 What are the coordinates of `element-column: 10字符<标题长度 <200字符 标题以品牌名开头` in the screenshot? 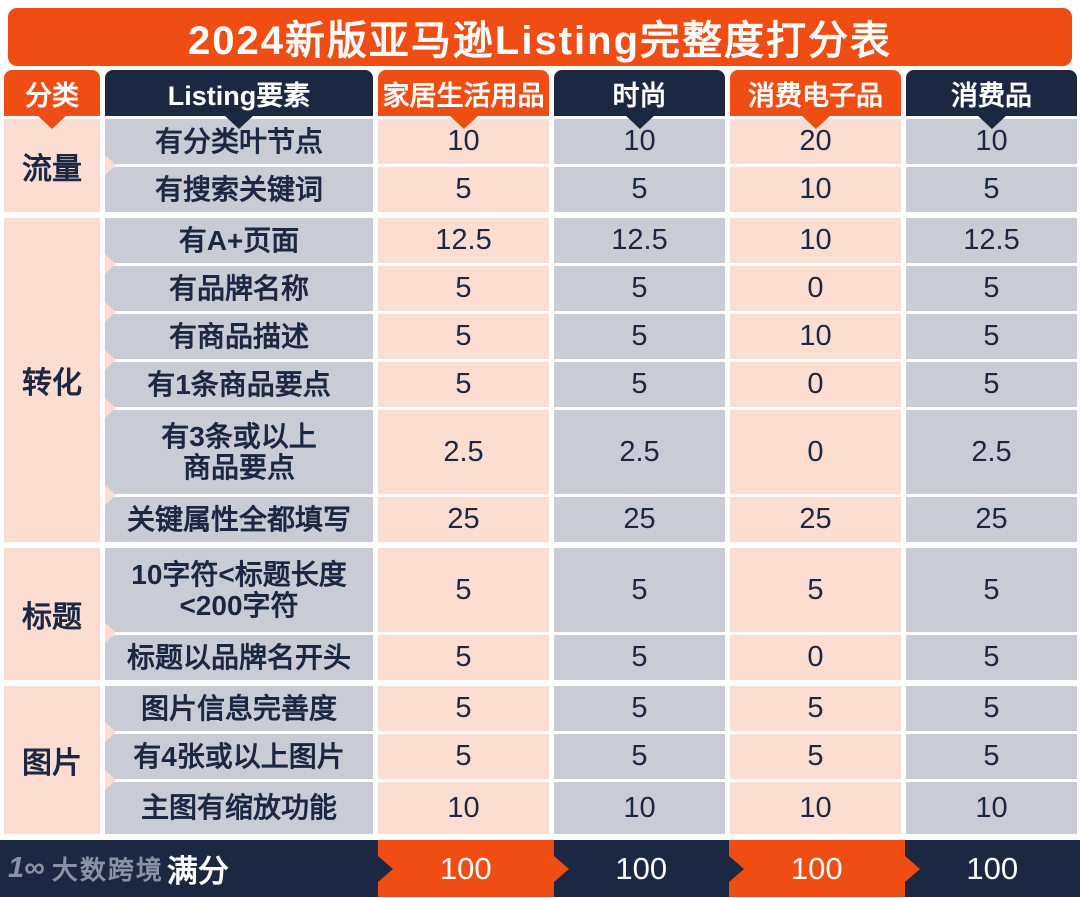 It's located at (239, 614).